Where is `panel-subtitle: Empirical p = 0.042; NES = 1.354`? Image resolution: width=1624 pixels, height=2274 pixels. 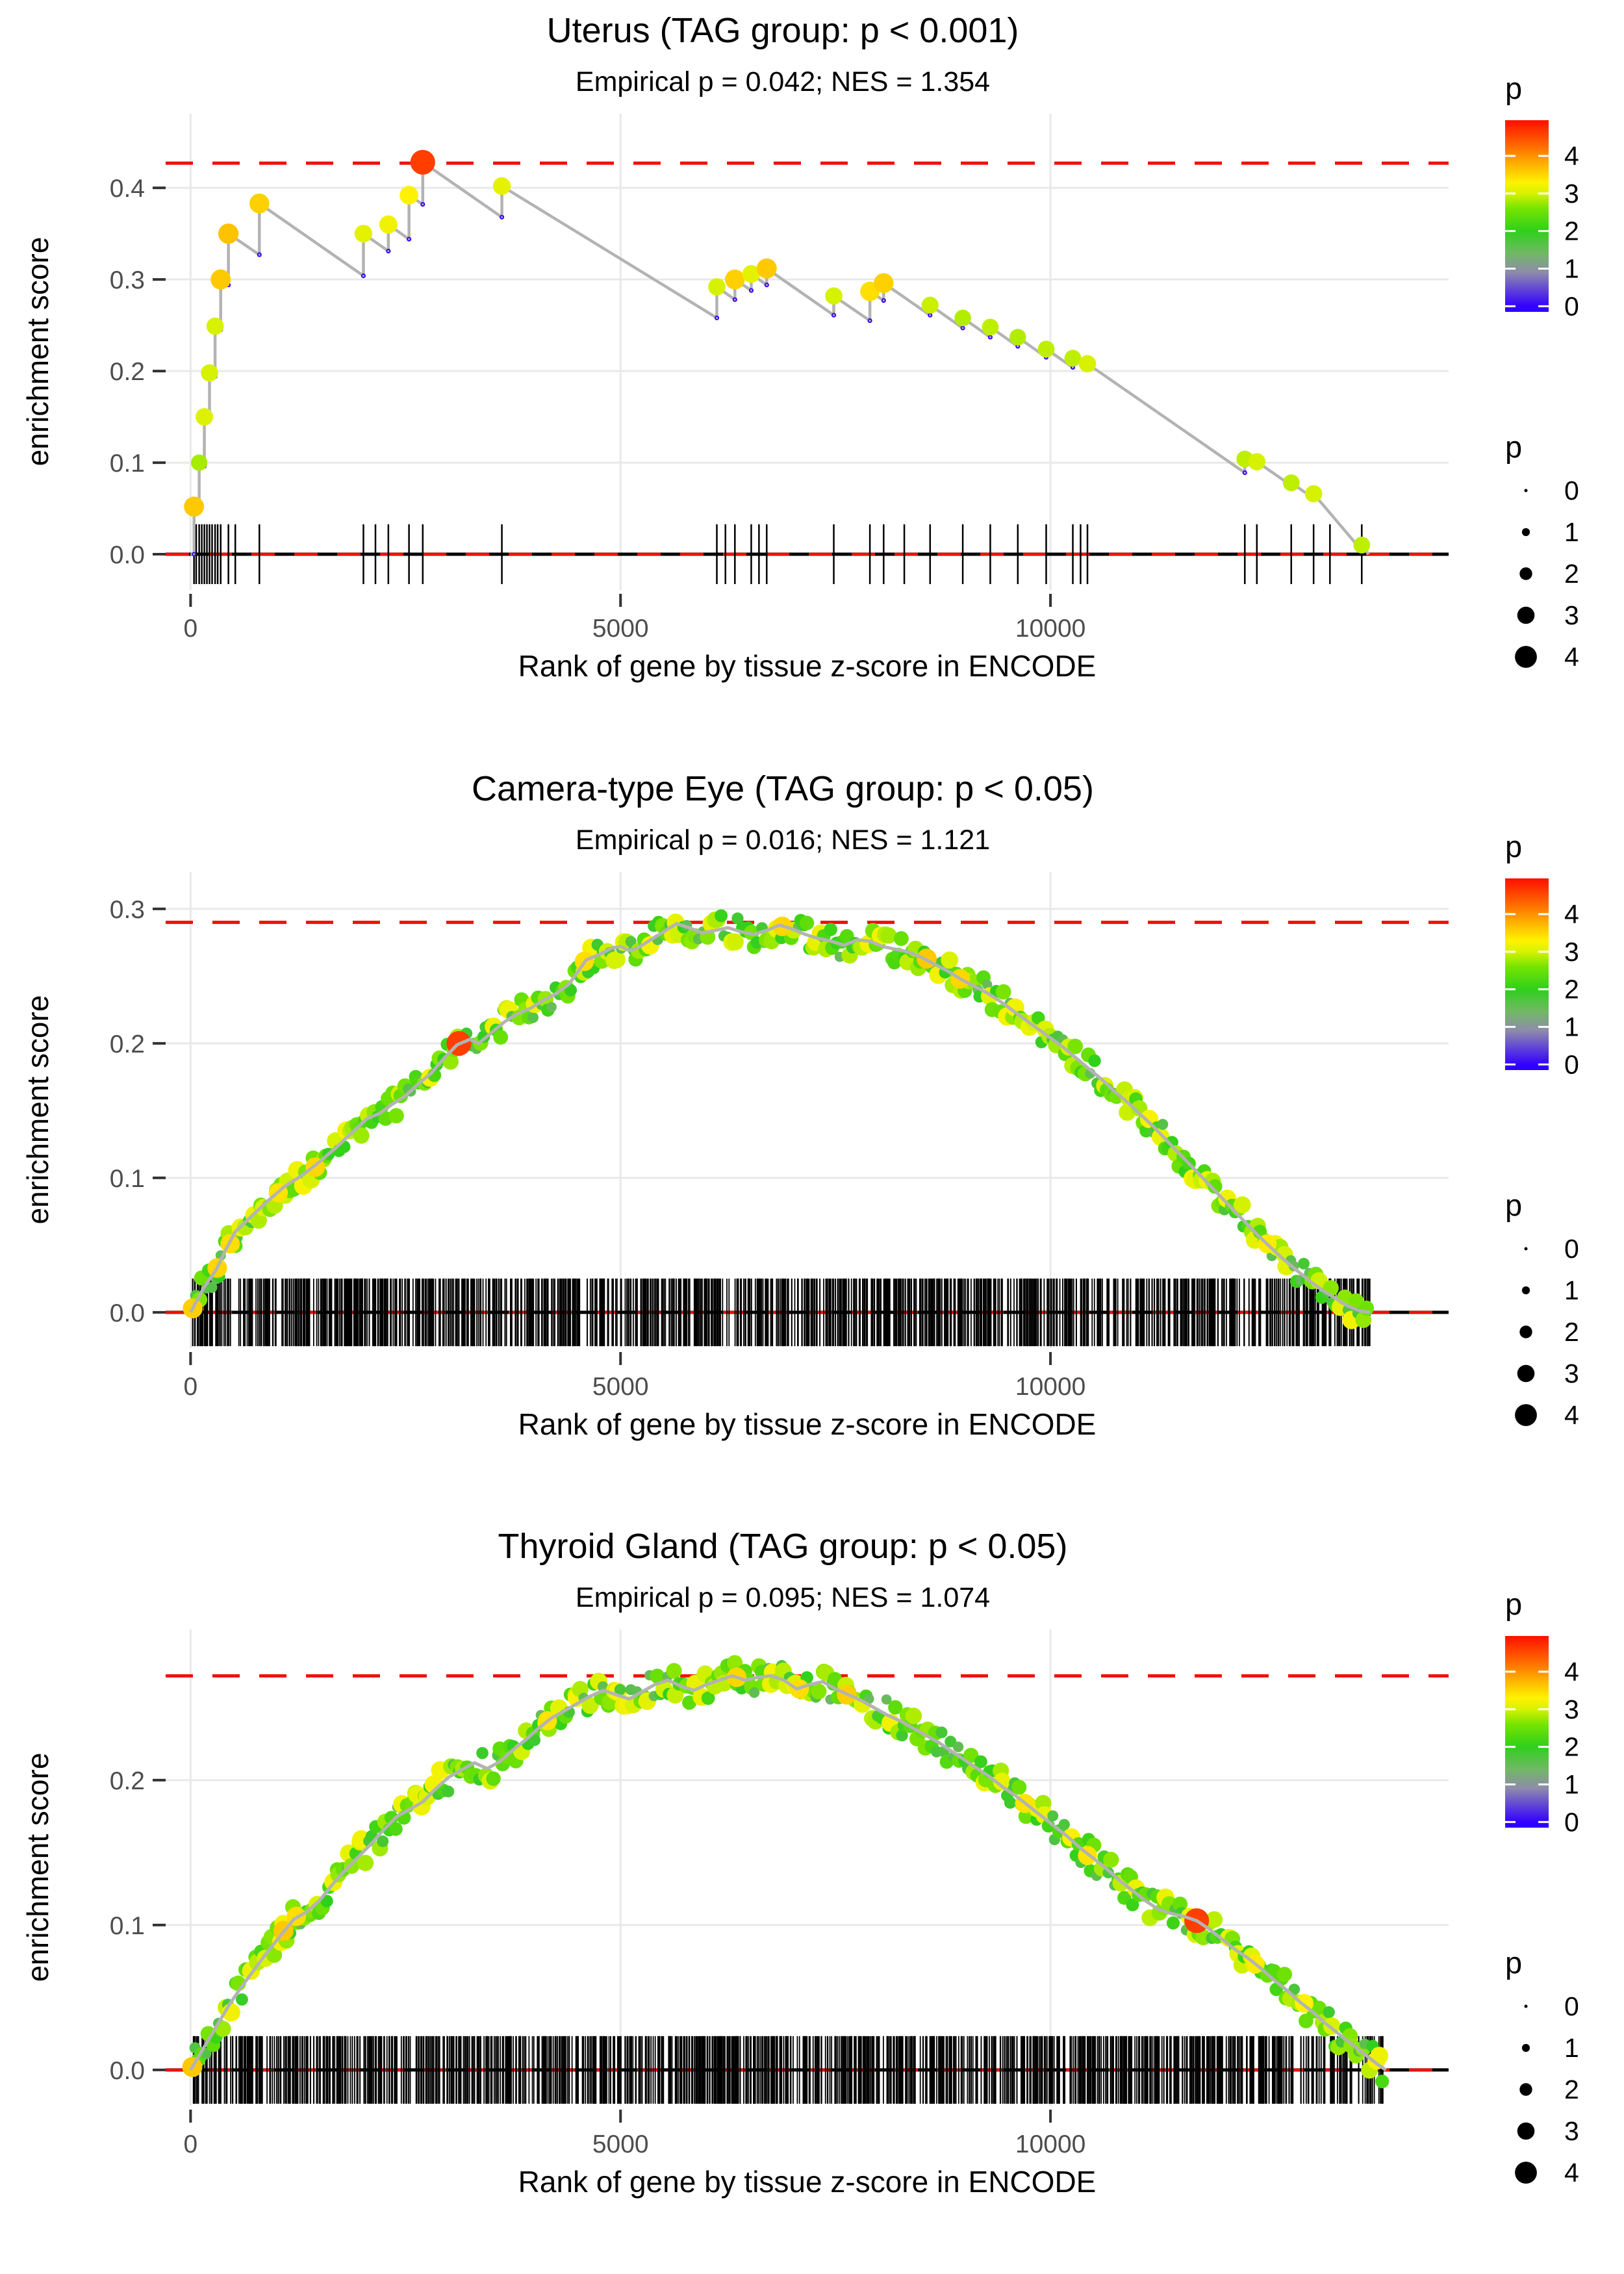
panel-subtitle: Empirical p = 0.042; NES = 1.354 is located at coordinates (783, 81).